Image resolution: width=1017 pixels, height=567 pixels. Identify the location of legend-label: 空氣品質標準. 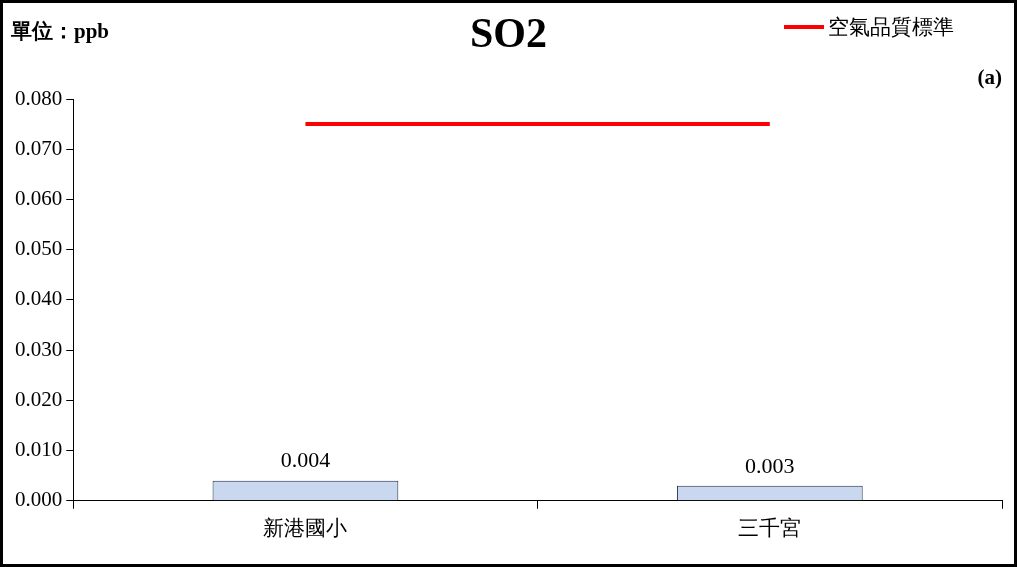
(891, 27).